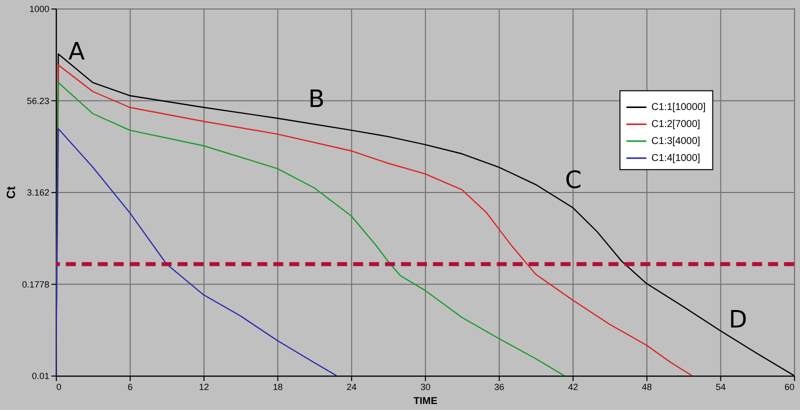  What do you see at coordinates (59, 387) in the screenshot?
I see `x-tick-label: 0` at bounding box center [59, 387].